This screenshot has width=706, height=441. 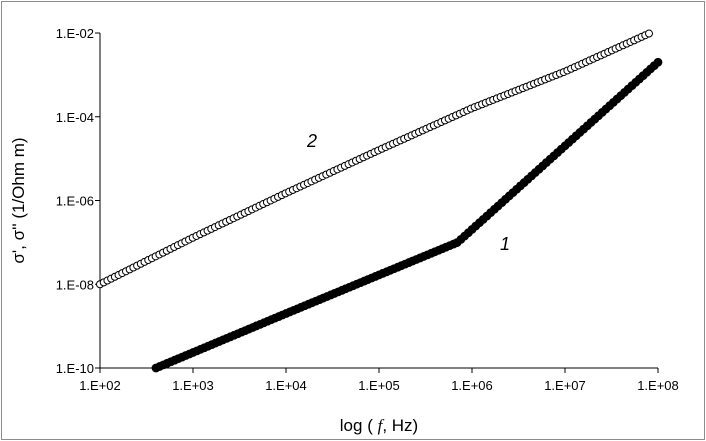 I want to click on series-2-point, so click(x=648, y=33).